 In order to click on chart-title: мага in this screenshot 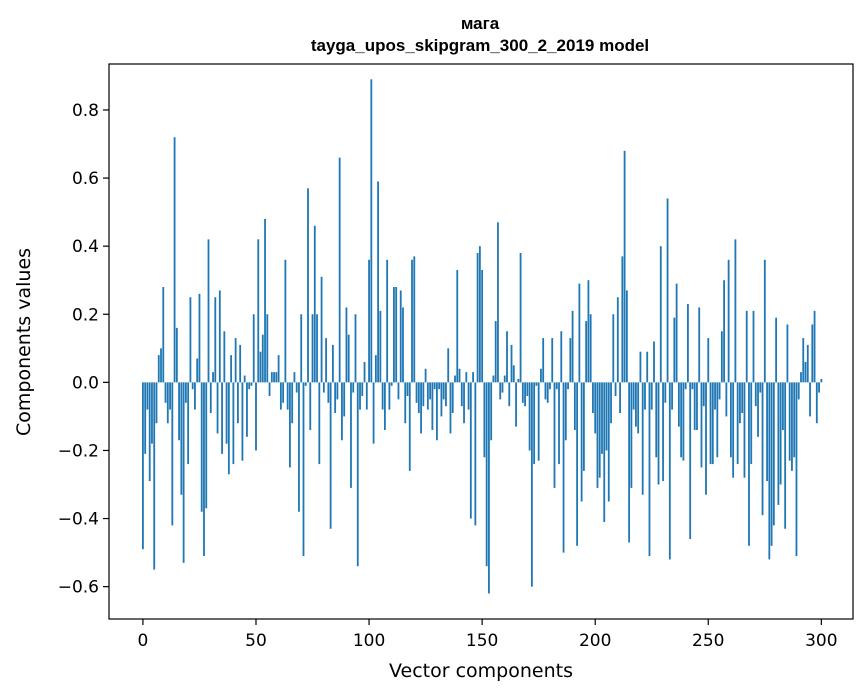, I will do `click(480, 23)`.